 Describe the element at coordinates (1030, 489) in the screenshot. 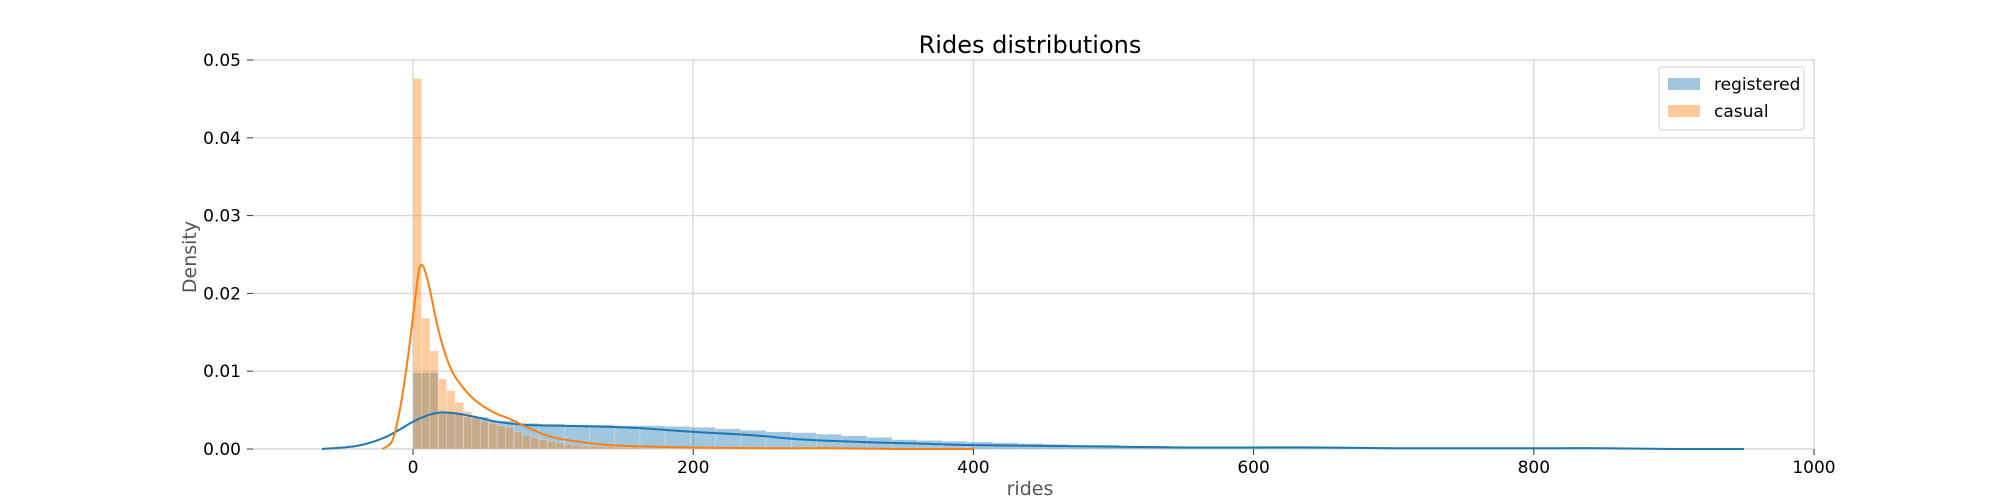

I see `x-axis-label: rides` at that location.